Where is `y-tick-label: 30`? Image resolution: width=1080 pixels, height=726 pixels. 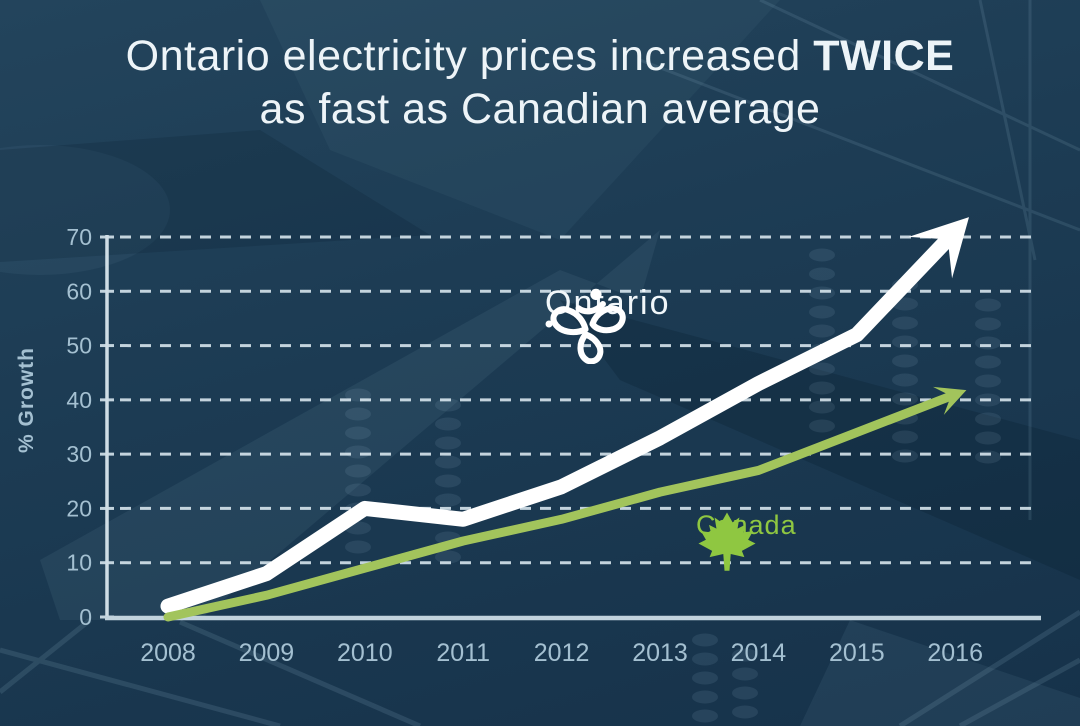 y-tick-label: 30 is located at coordinates (79, 454).